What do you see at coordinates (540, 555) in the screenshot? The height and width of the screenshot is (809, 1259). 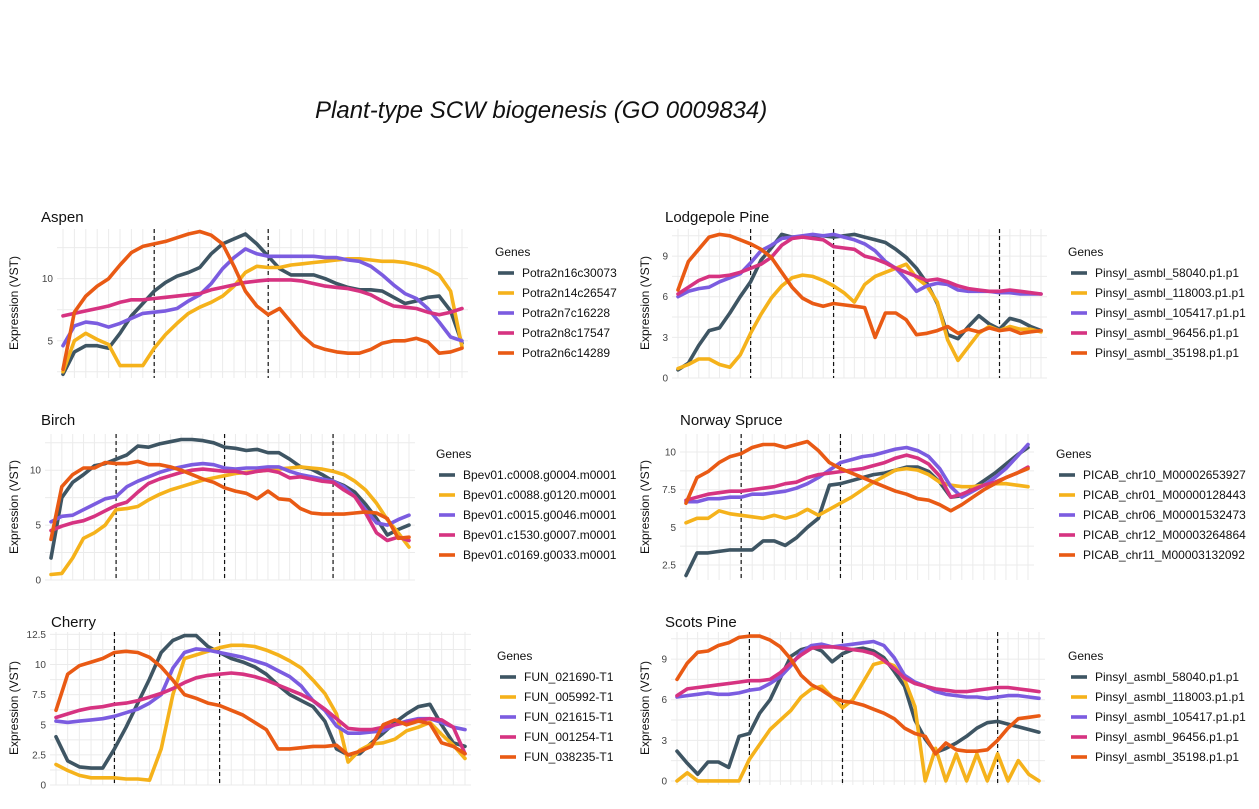 I see `legend-label: Bpev01.c0169.g0033.m0001` at bounding box center [540, 555].